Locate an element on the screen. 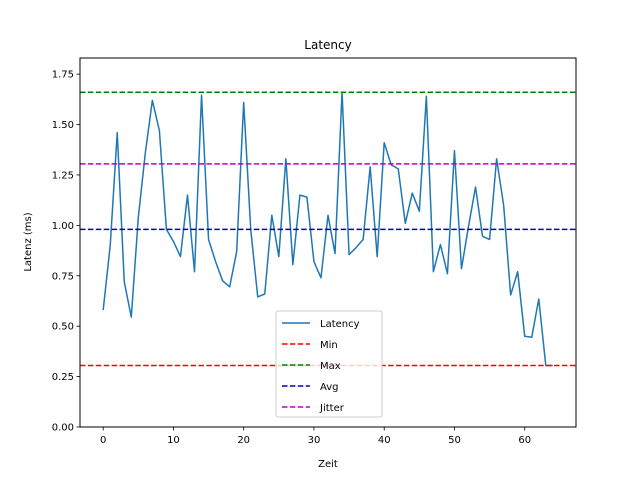 Image resolution: width=640 pixels, height=484 pixels. x-tick-label: 30 is located at coordinates (314, 440).